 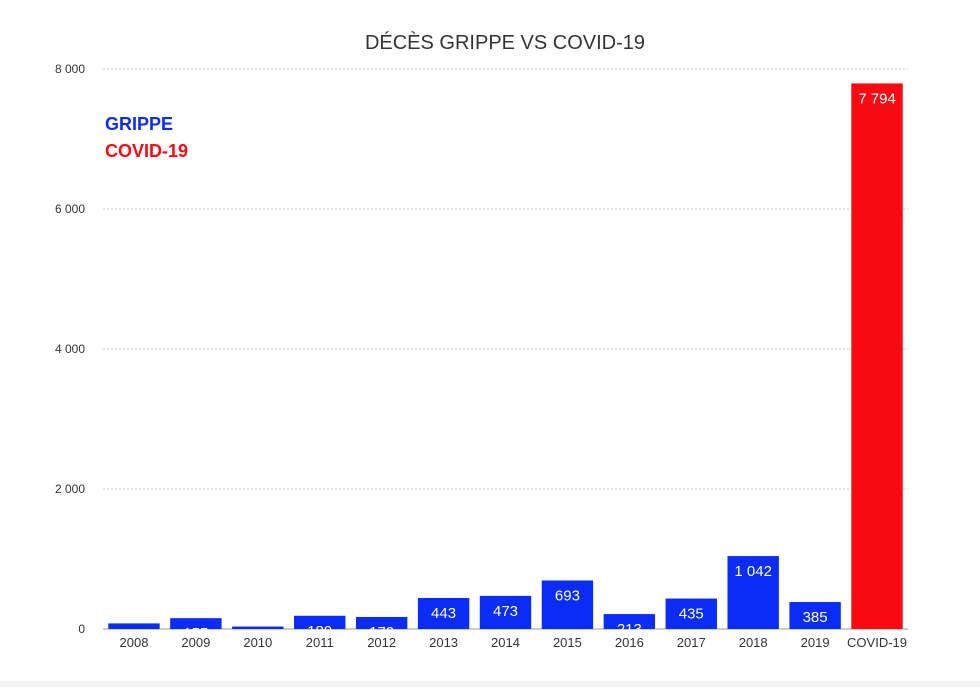 I want to click on data-label: 7 794, so click(x=877, y=98).